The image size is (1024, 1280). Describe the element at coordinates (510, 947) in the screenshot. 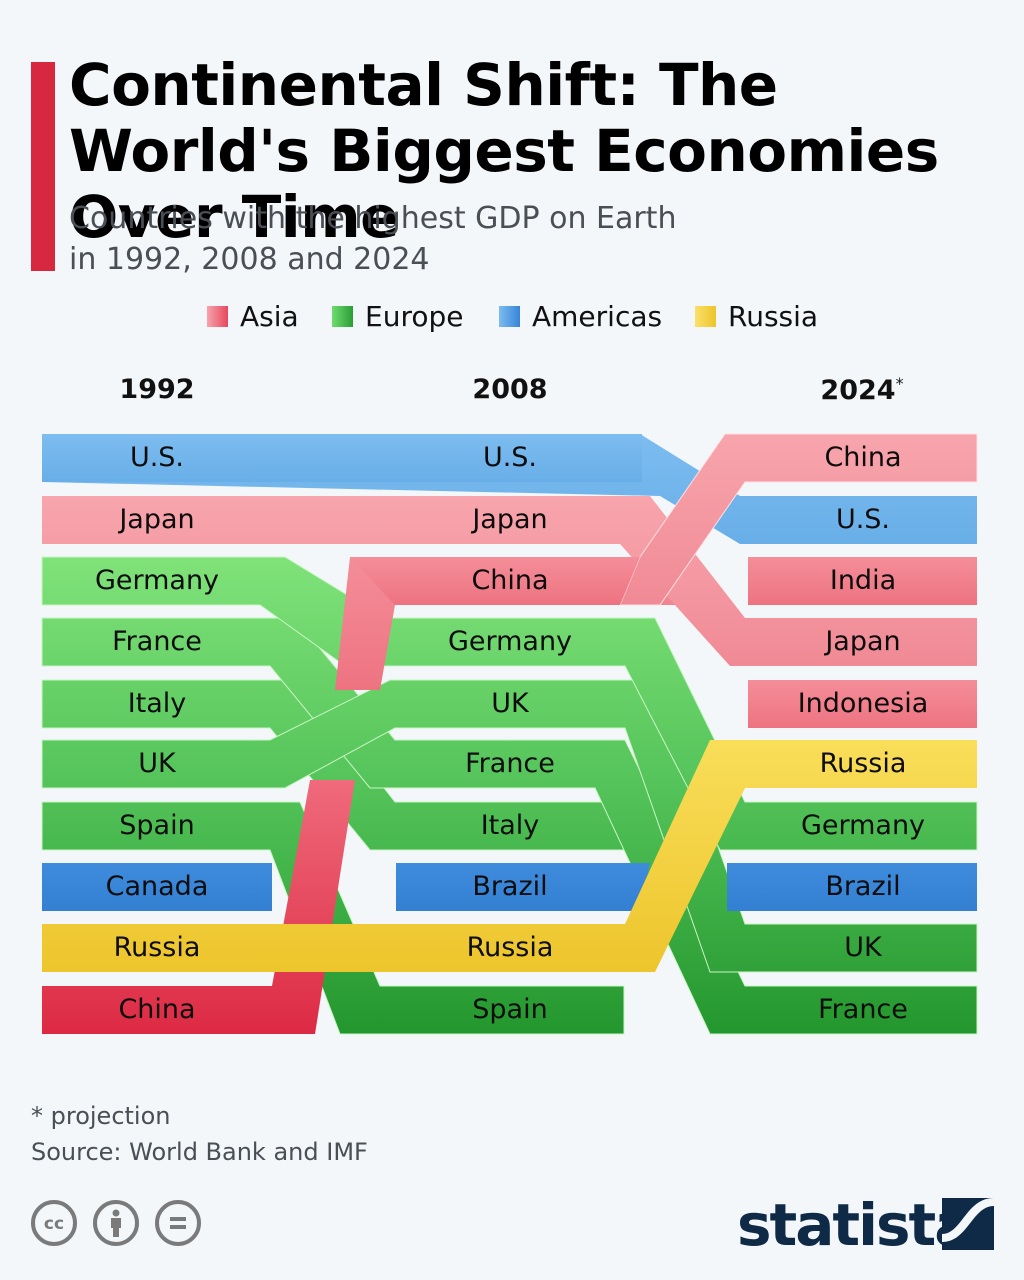

I see `label-2008-rank-9: Russia` at that location.